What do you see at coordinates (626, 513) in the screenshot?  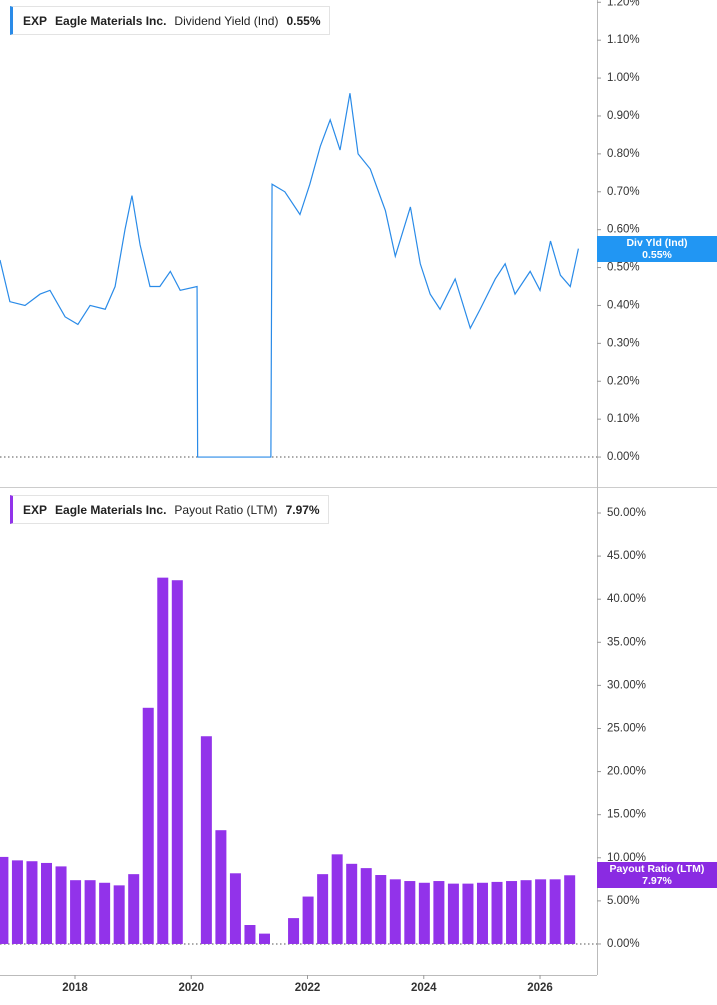 I see `y-tick-label: 50.00%` at bounding box center [626, 513].